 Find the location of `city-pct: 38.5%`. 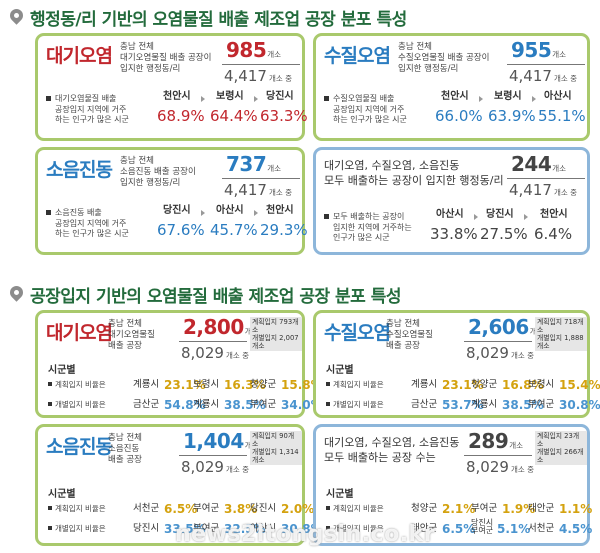

city-pct: 38.5% is located at coordinates (523, 405).